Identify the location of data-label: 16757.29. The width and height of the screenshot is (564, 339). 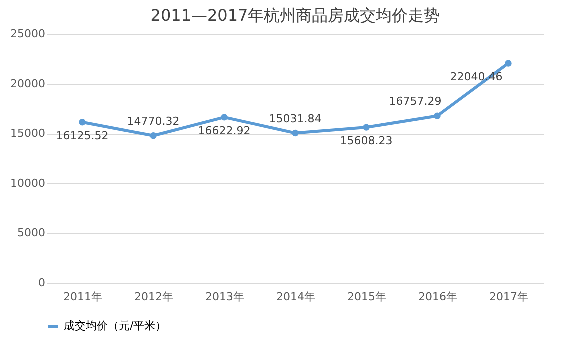
(415, 101).